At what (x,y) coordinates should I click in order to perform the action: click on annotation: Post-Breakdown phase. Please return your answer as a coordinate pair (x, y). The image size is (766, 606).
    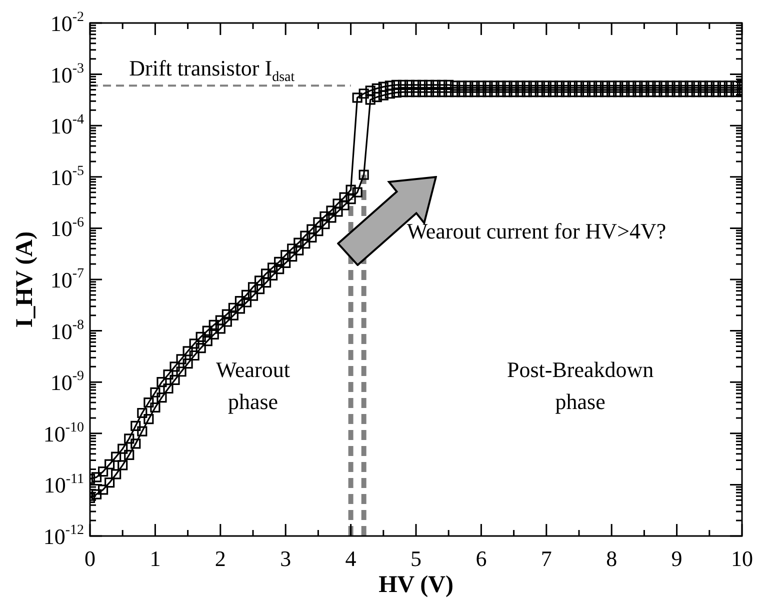
    Looking at the image, I should click on (580, 385).